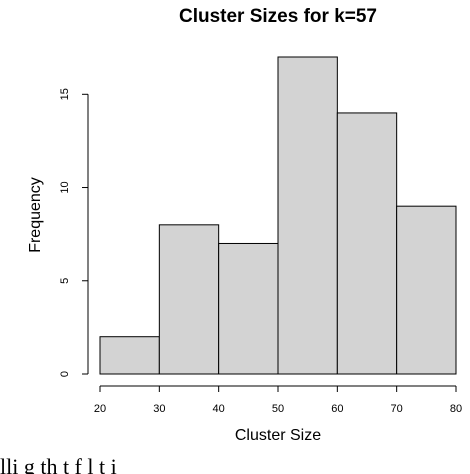 The height and width of the screenshot is (474, 470). What do you see at coordinates (74, 232) in the screenshot?
I see `y-axis: 0 5 10 15` at bounding box center [74, 232].